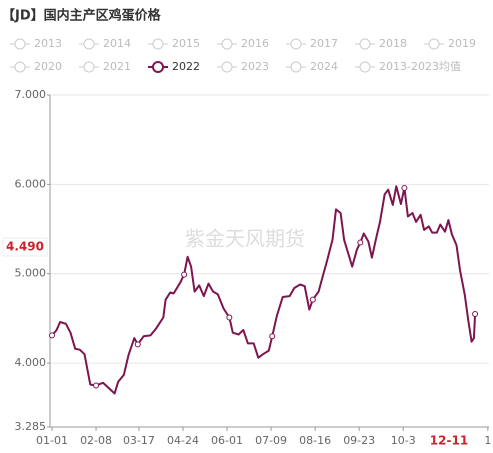 This screenshot has height=453, width=493. What do you see at coordinates (315, 440) in the screenshot?
I see `x-tick-label: 08-16` at bounding box center [315, 440].